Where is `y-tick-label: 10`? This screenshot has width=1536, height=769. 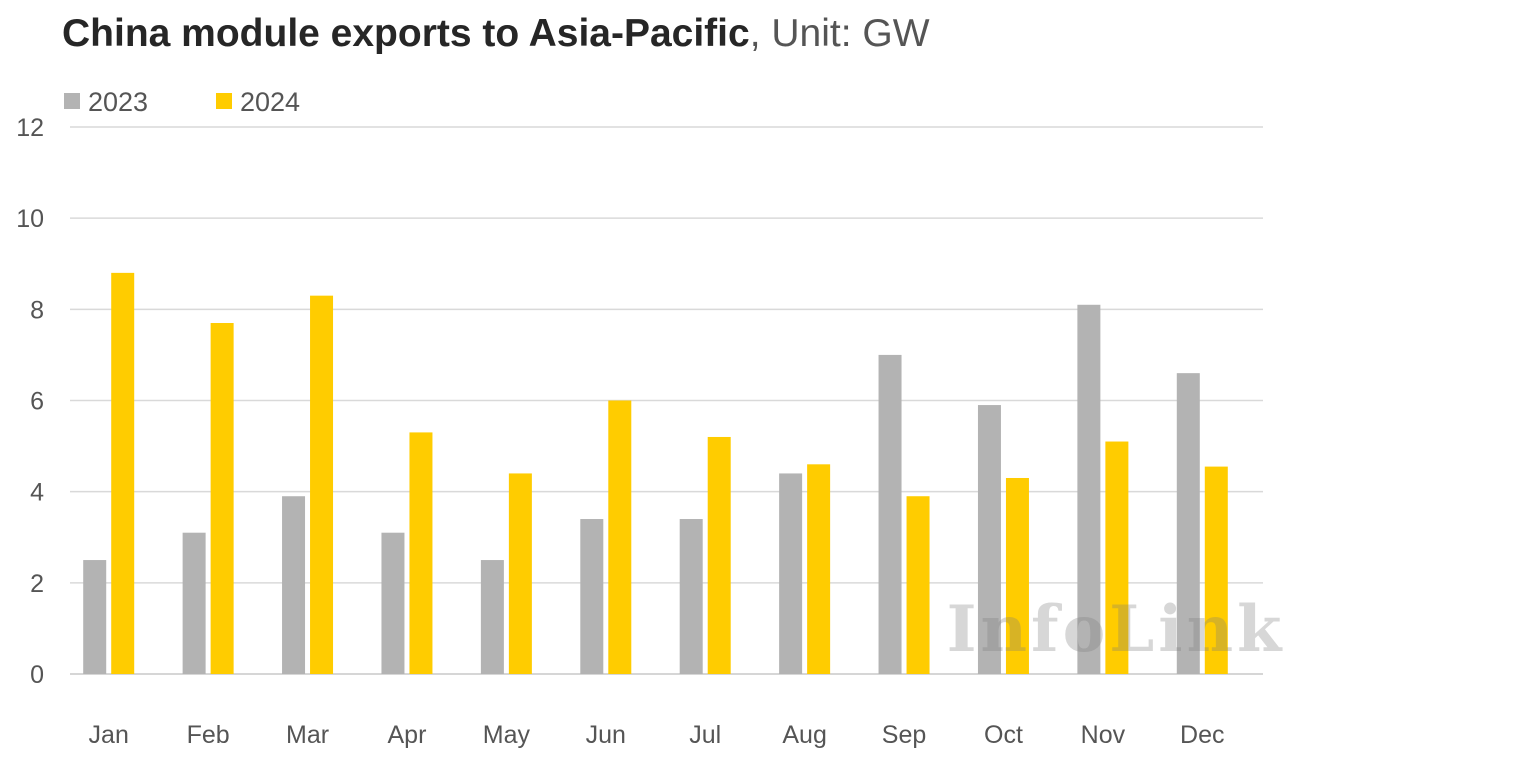
y-tick-label: 10 is located at coordinates (30, 219).